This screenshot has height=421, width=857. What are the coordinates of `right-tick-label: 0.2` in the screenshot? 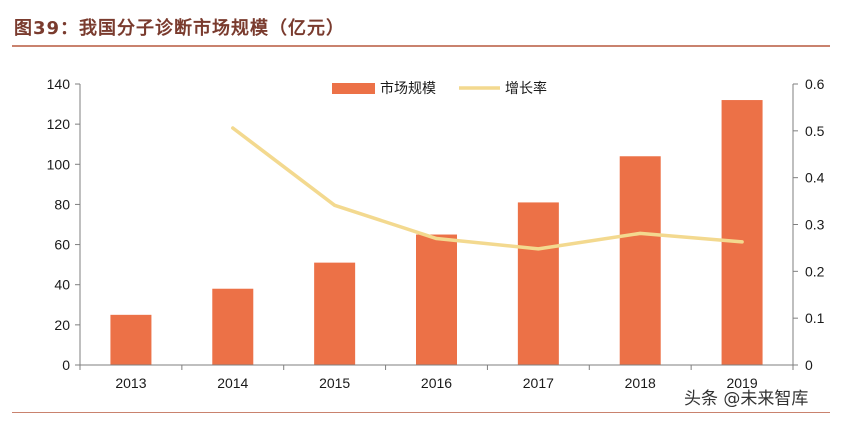 It's located at (815, 271).